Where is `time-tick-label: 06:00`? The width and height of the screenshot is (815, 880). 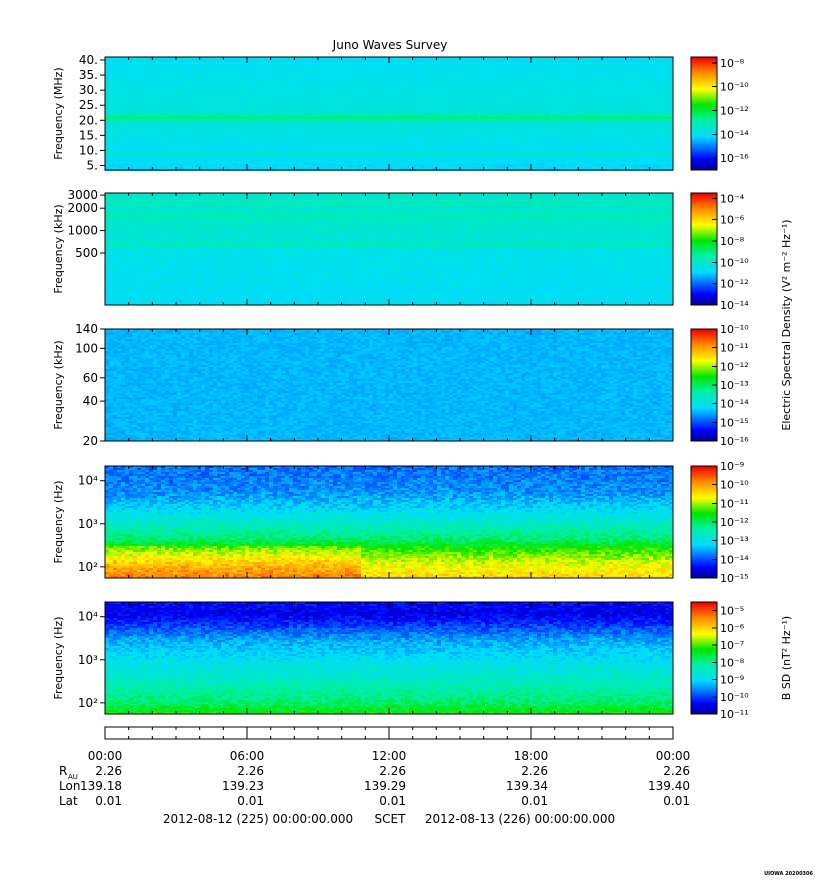
time-tick-label: 06:00 is located at coordinates (247, 756).